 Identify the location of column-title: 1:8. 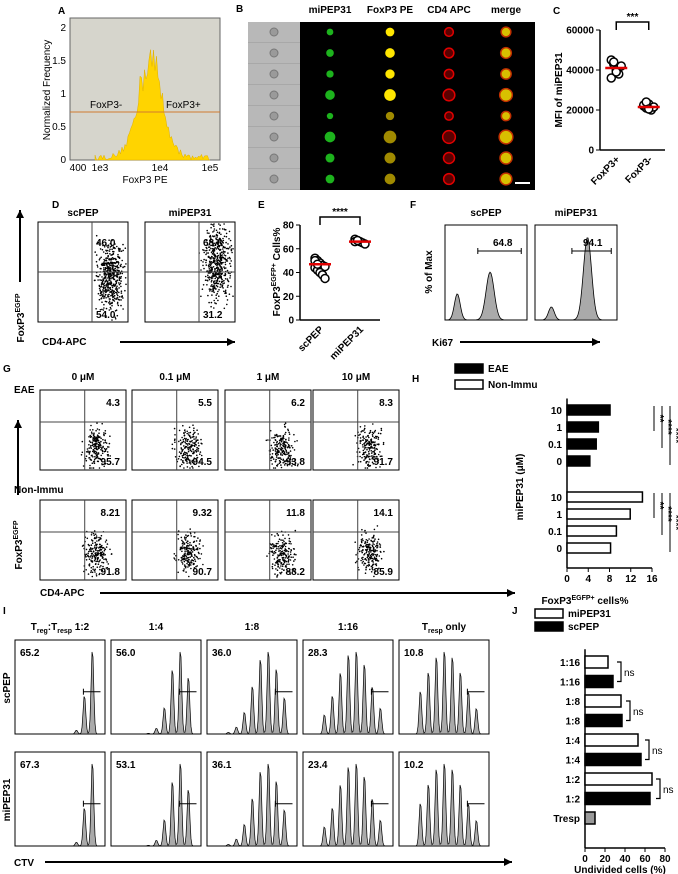
(252, 627).